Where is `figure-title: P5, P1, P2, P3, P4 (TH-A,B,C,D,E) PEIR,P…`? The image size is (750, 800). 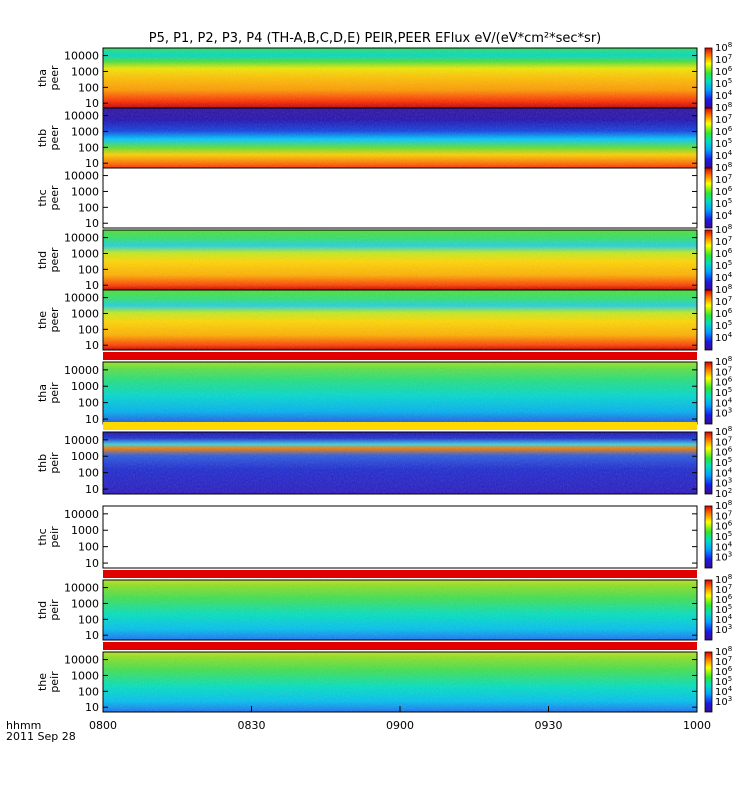 figure-title: P5, P1, P2, P3, P4 (TH-A,B,C,D,E) PEIR,P… is located at coordinates (375, 38).